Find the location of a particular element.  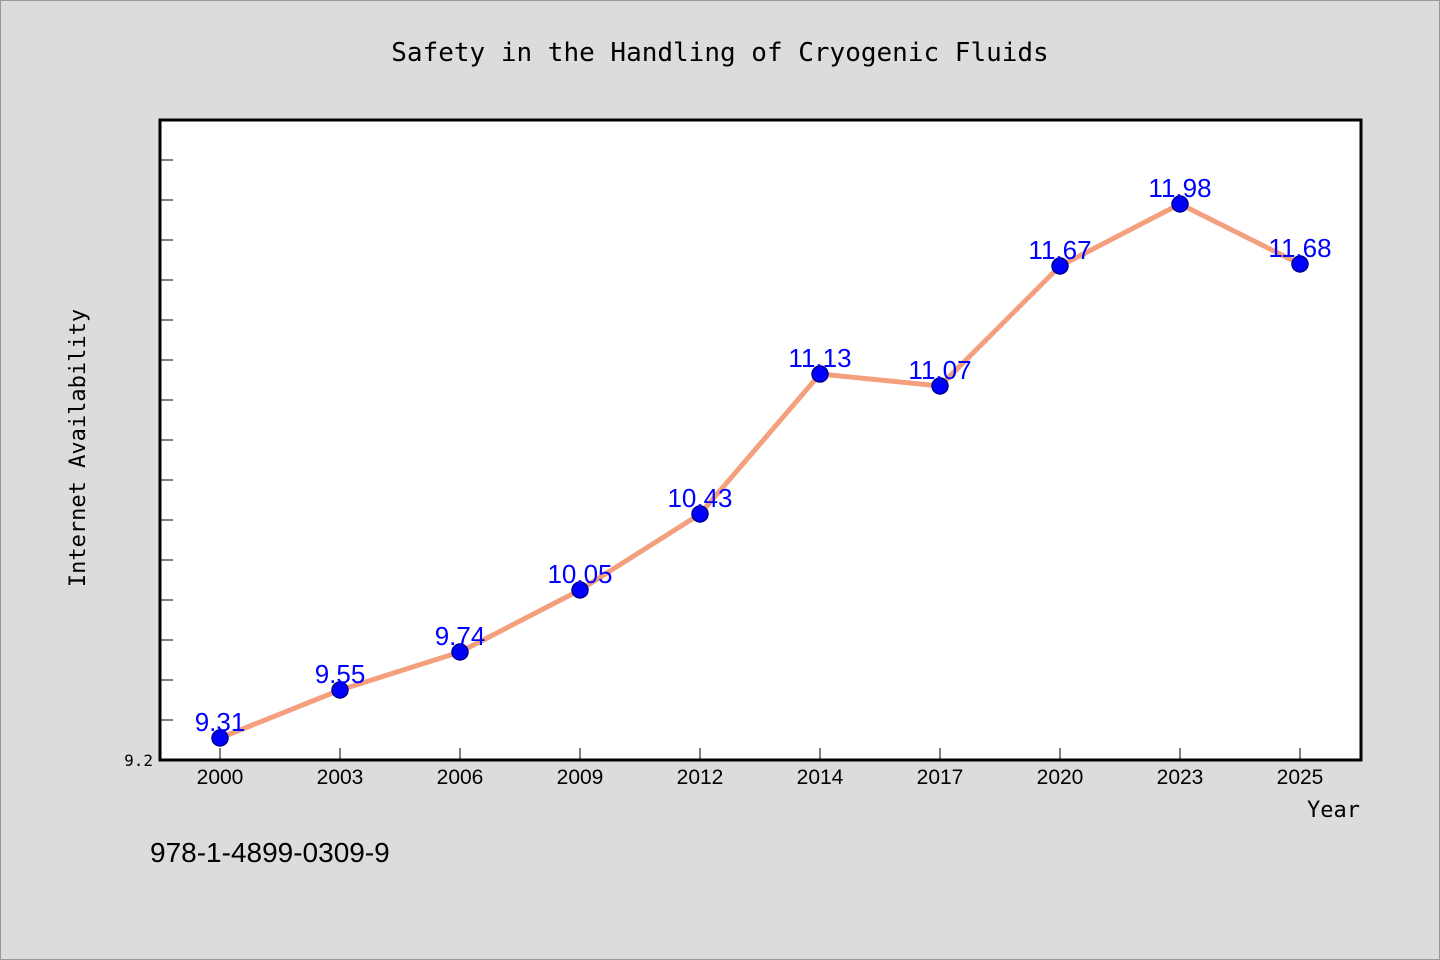

data-label: 10.43 is located at coordinates (699, 498).